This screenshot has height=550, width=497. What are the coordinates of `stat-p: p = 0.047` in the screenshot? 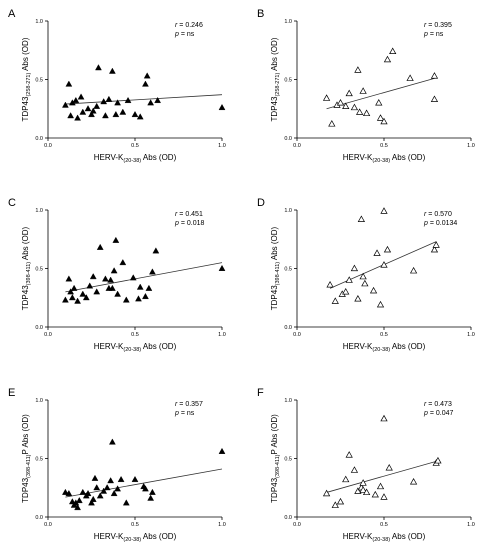 It's located at (438, 413).